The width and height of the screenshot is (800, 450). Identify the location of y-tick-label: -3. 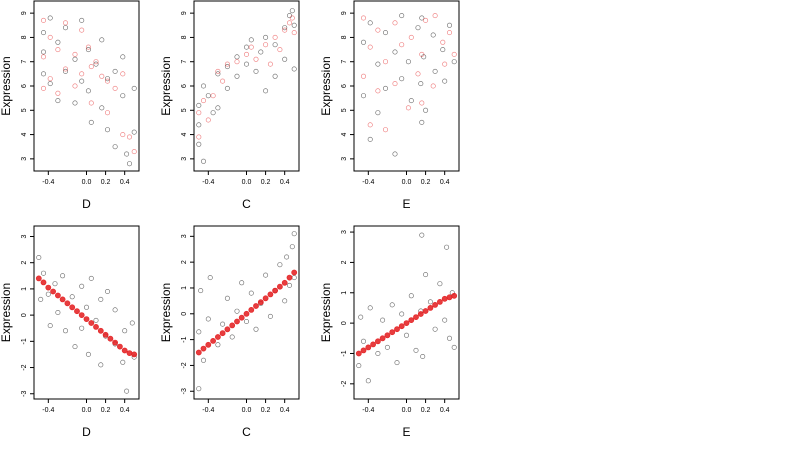
(24, 394).